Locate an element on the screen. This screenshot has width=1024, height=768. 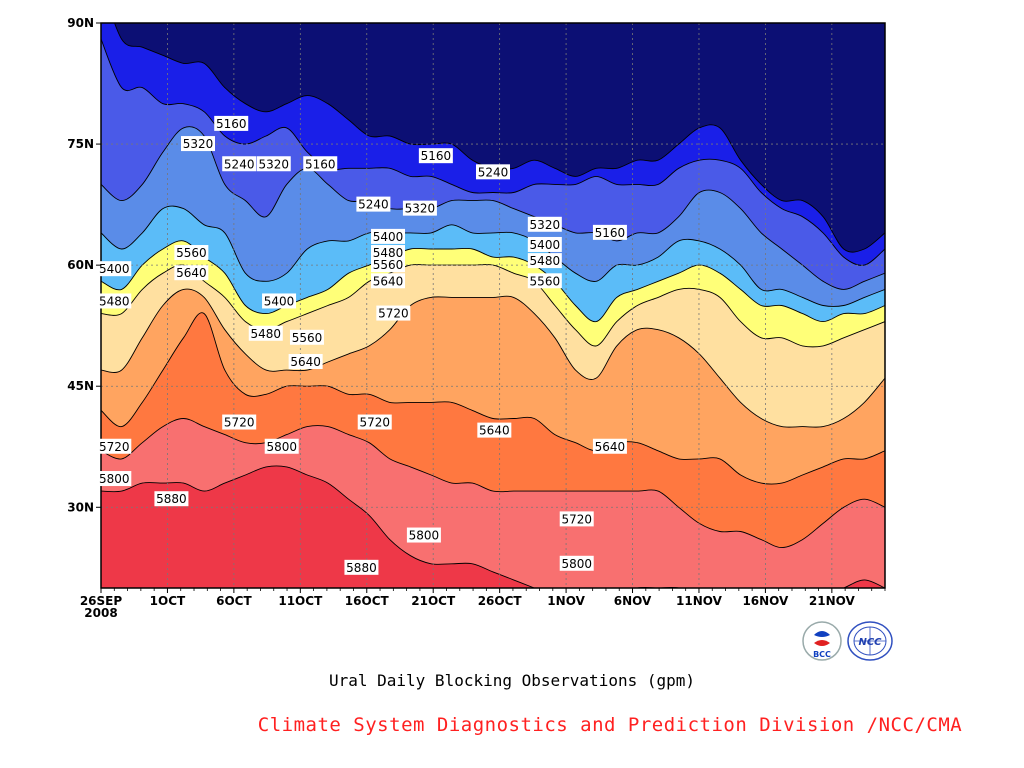
x-tick-label: 11OCT is located at coordinates (300, 601).